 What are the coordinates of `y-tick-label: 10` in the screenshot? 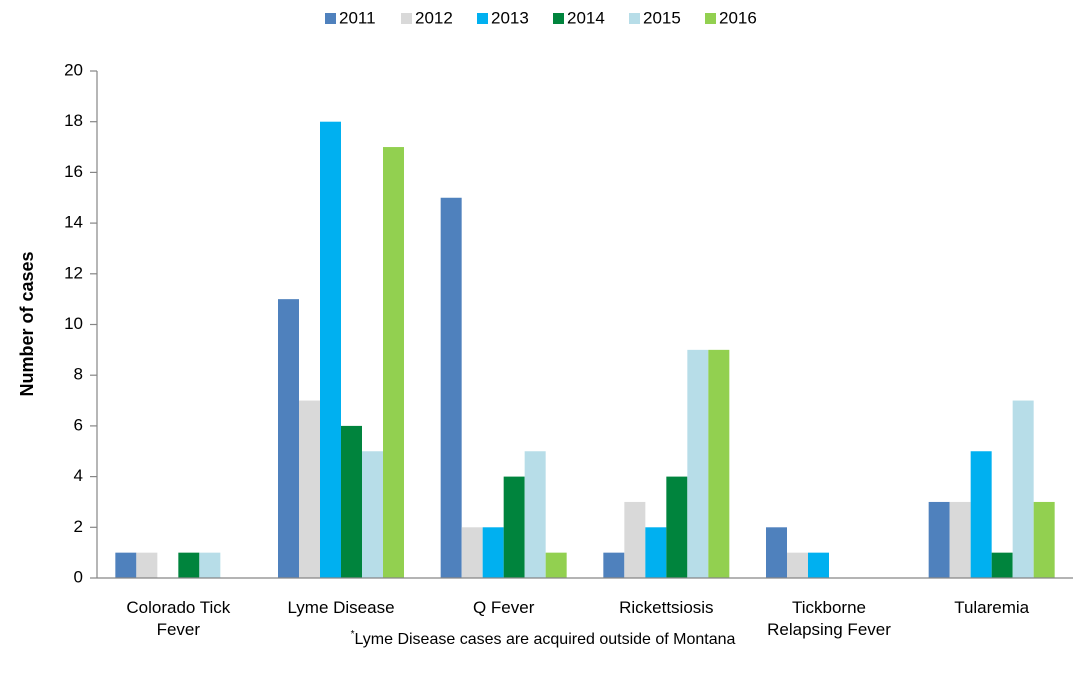 It's located at (73, 323).